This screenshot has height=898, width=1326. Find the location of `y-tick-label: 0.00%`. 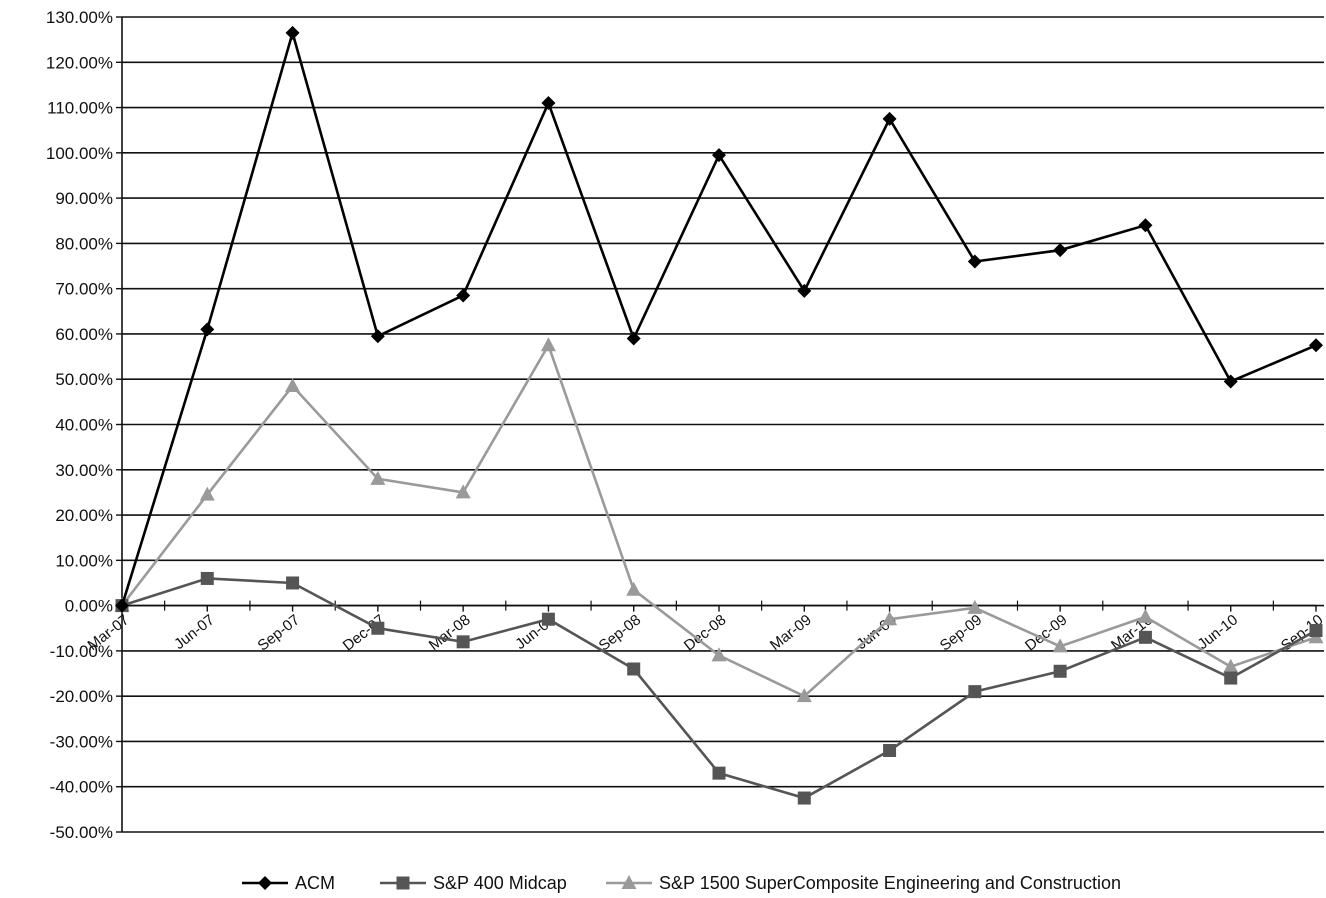

y-tick-label: 0.00% is located at coordinates (89, 606).